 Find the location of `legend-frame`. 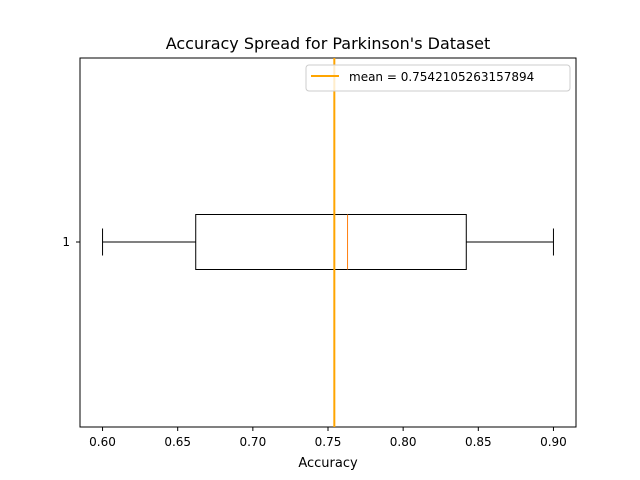

legend-frame is located at coordinates (438, 78).